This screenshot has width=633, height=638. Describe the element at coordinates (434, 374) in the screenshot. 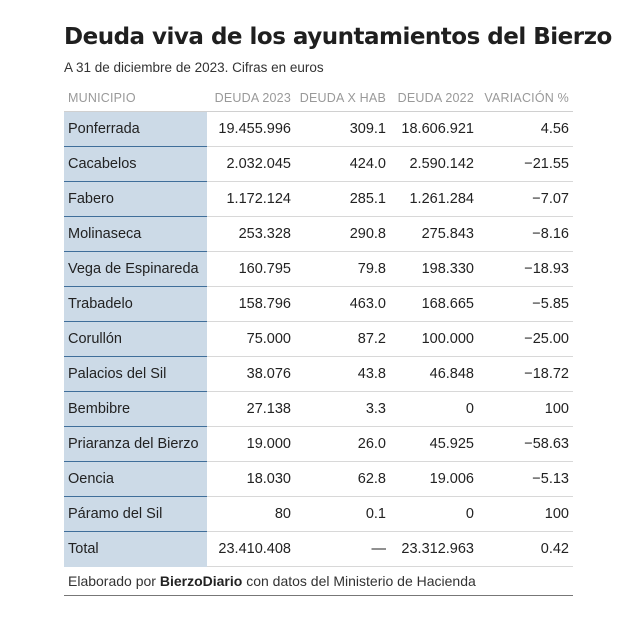

I see `value-cell: 46.848` at that location.